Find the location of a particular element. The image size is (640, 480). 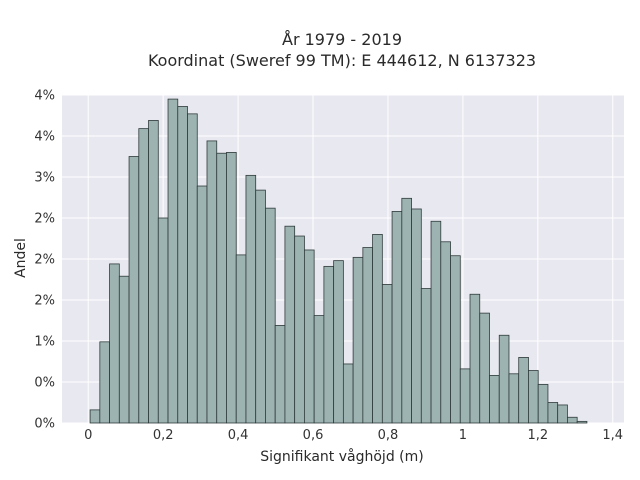

x-tick-label: 0,8 is located at coordinates (388, 435).